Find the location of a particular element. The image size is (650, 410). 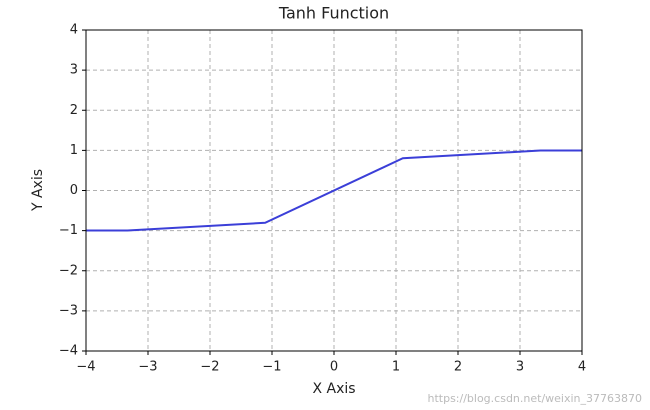

x-tick-label: −3 is located at coordinates (147, 367).